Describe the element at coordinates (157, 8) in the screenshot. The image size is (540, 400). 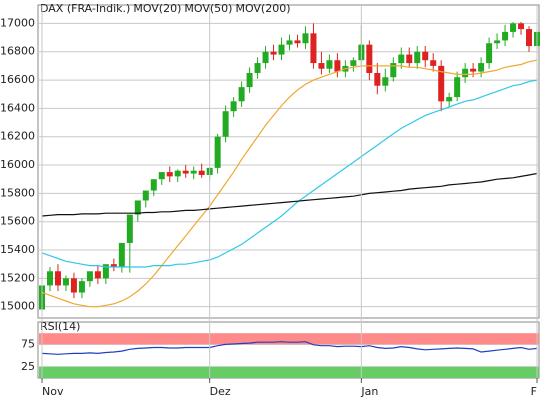
I see `legend-entry: MOV(20)` at that location.